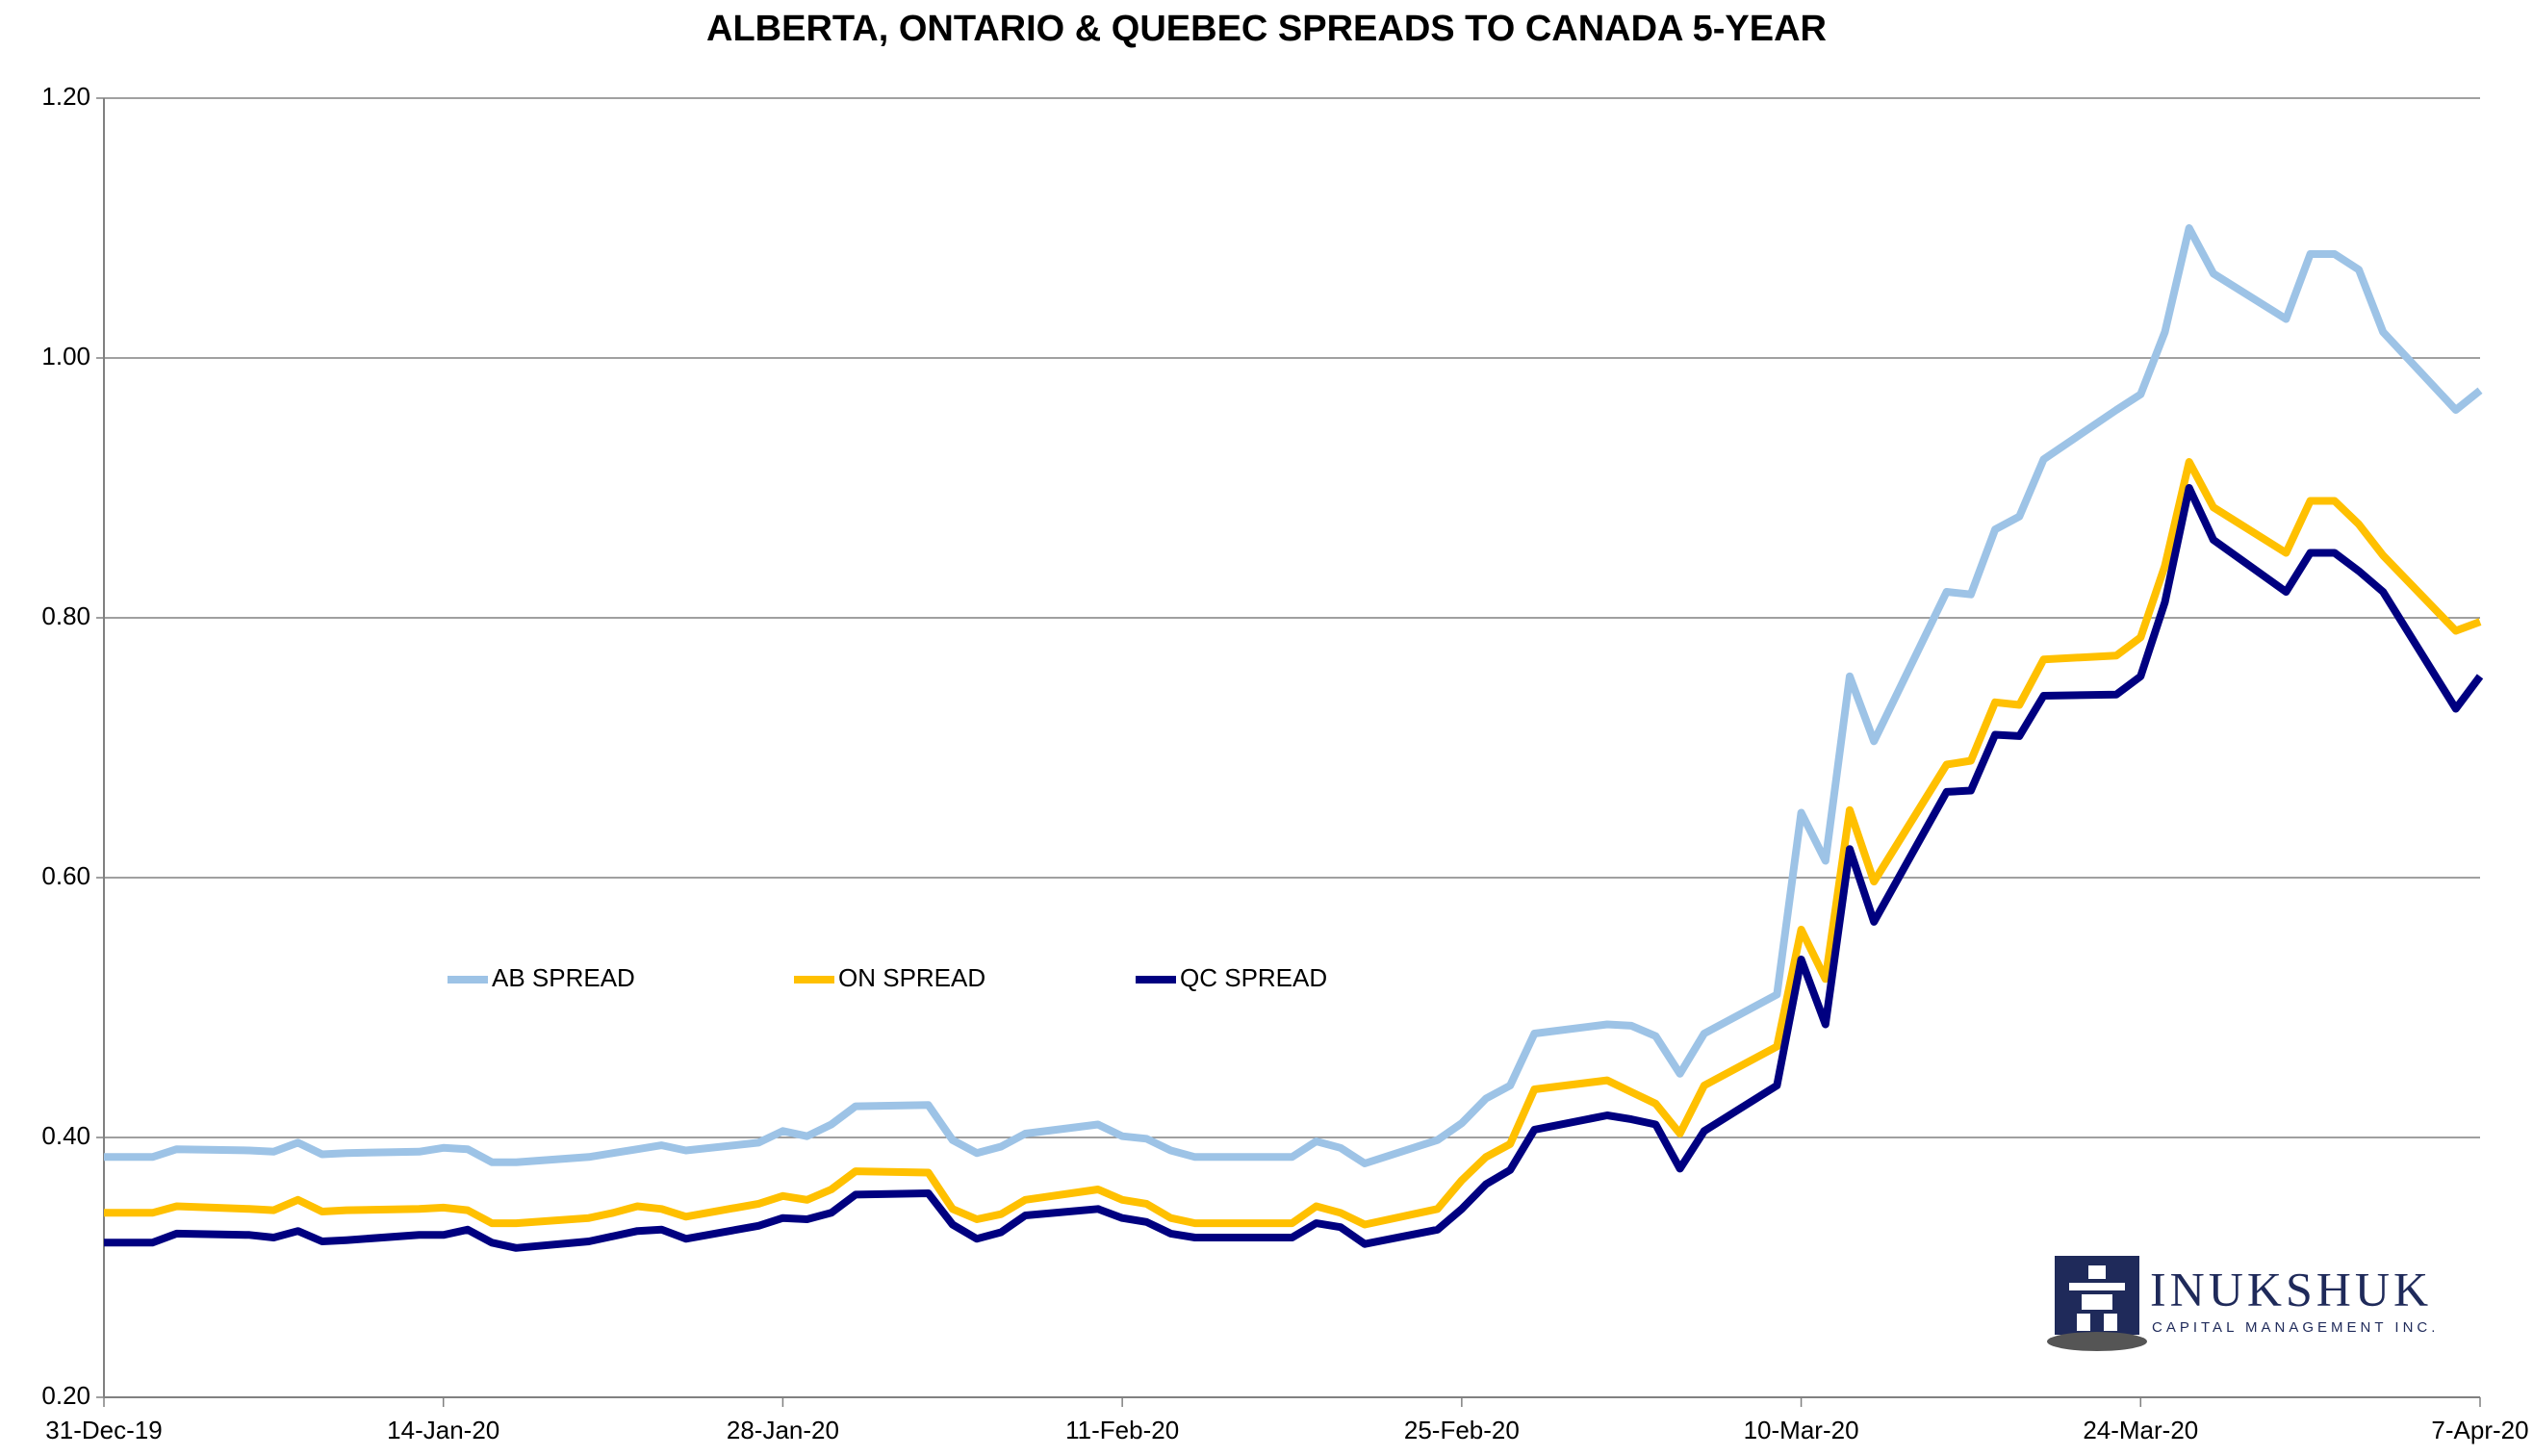 The image size is (2533, 1456). What do you see at coordinates (65, 356) in the screenshot?
I see `y-tick-label: 1.00` at bounding box center [65, 356].